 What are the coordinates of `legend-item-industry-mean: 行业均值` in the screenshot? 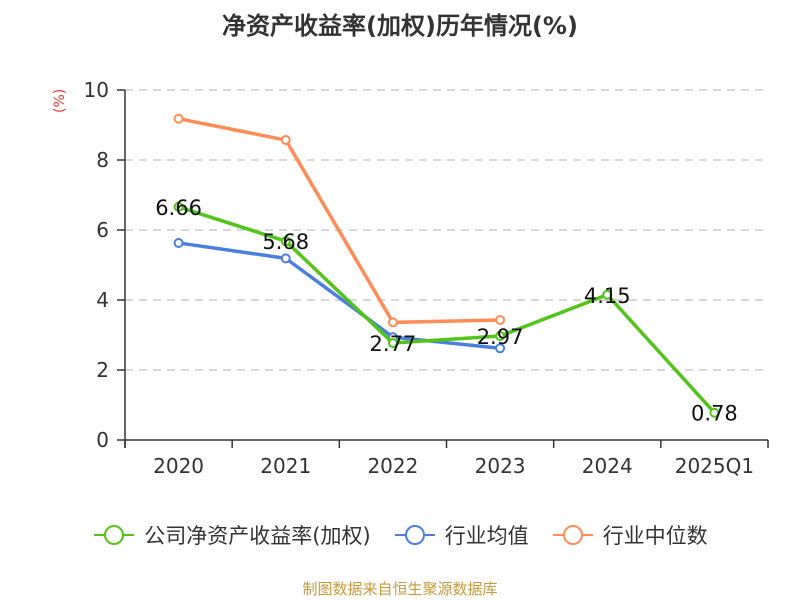 It's located at (461, 535).